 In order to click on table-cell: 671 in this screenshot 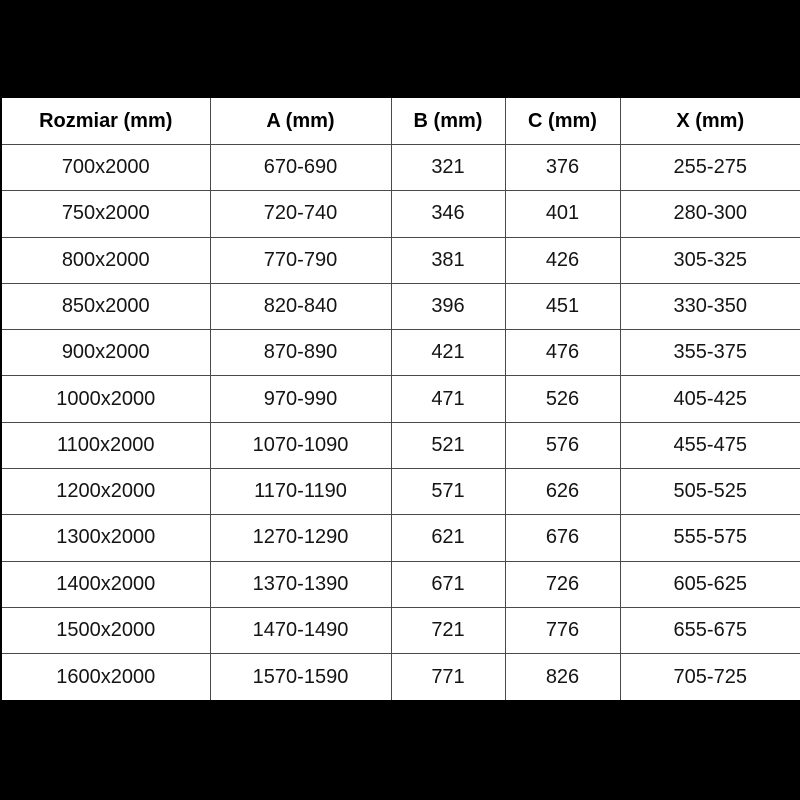, I will do `click(448, 584)`.